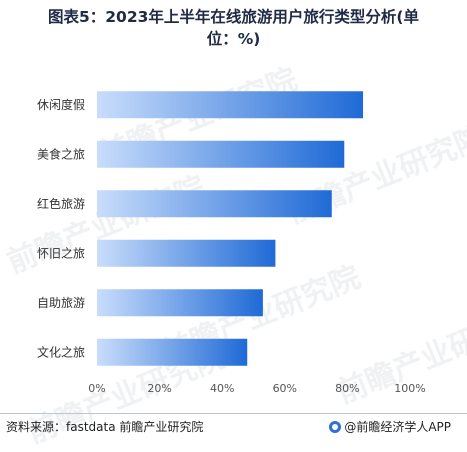 This screenshot has height=452, width=467. Describe the element at coordinates (159, 388) in the screenshot. I see `x-tick-label: 20%` at that location.